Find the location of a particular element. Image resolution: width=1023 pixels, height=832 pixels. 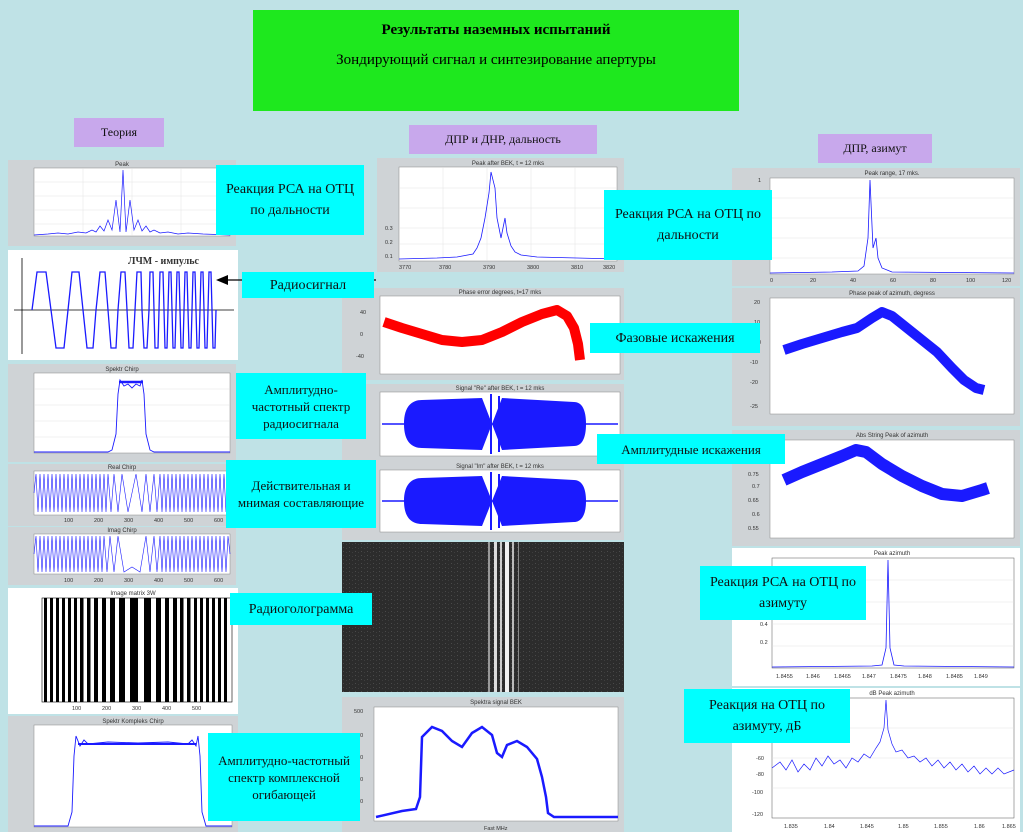

svg-text: -40 is located at coordinates (360, 357).